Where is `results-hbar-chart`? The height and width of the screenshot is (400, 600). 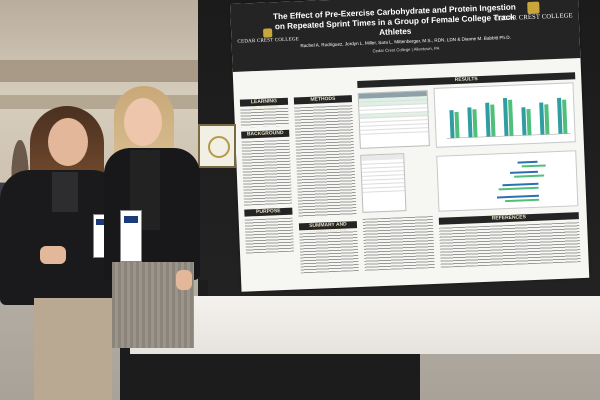 results-hbar-chart is located at coordinates (507, 181).